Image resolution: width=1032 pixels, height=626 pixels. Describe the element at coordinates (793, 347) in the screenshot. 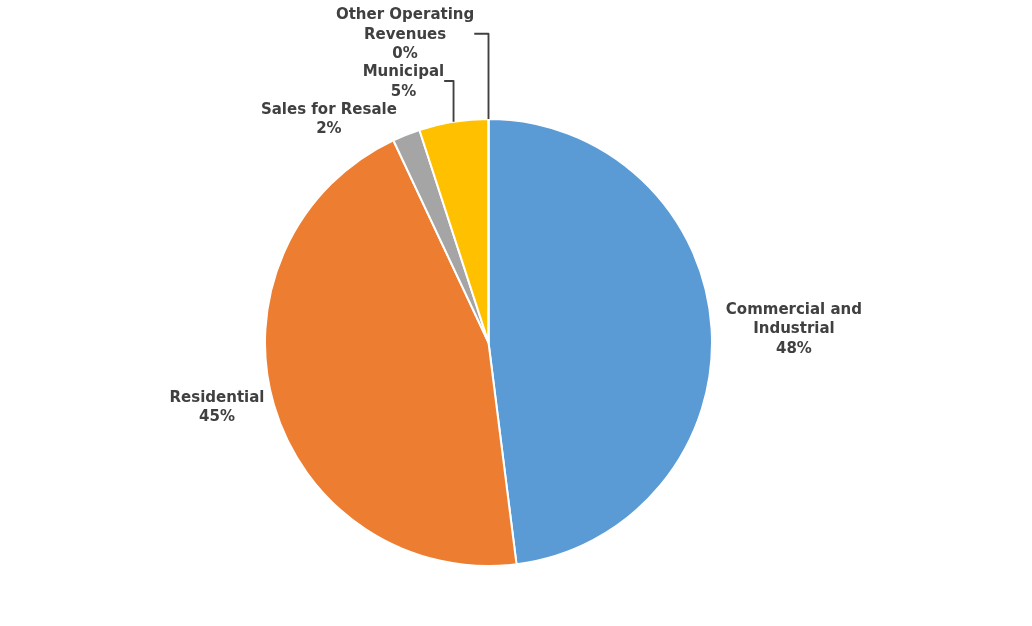

I see `data-label: 48%` at that location.